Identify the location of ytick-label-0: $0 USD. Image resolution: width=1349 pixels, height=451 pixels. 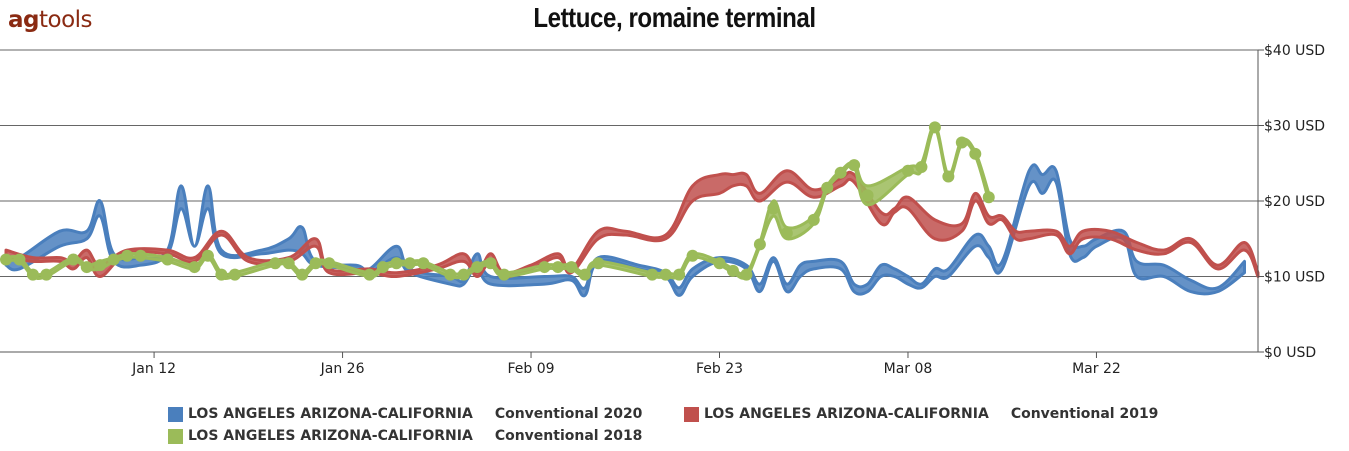
(1290, 353).